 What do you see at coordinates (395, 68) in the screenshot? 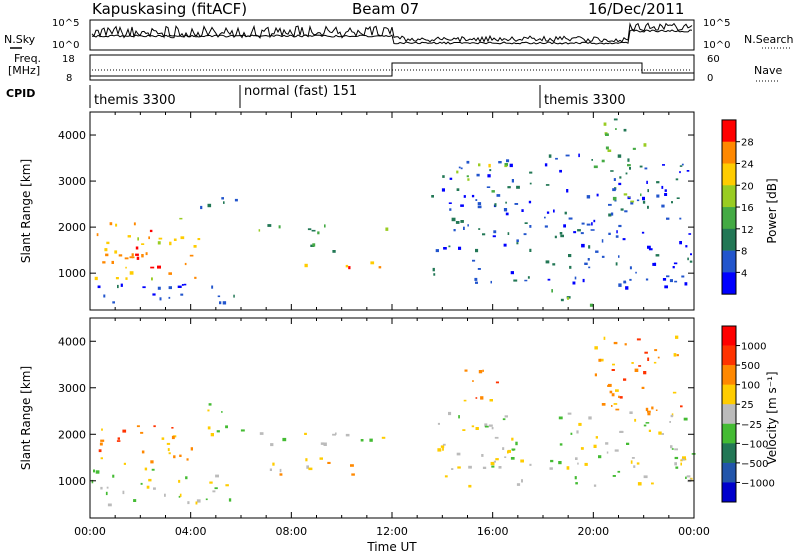
I see `freq-panel: Freq. [MHz] 18 8 60 0 Nave` at bounding box center [395, 68].